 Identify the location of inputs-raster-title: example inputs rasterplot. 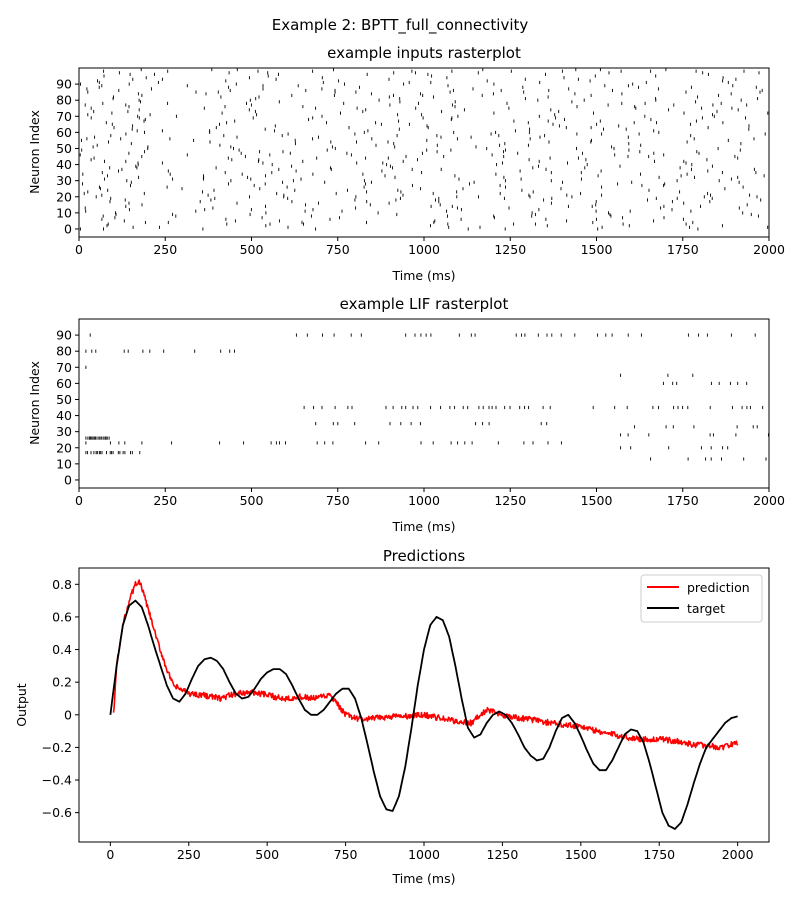
(424, 53).